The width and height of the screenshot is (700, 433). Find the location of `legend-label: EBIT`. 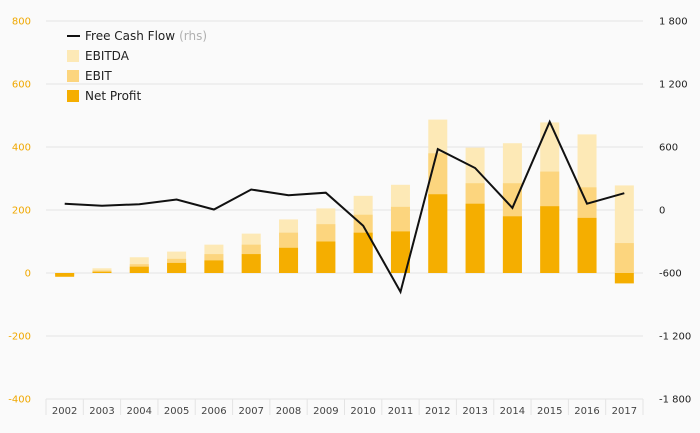

legend-label: EBIT is located at coordinates (98, 76).